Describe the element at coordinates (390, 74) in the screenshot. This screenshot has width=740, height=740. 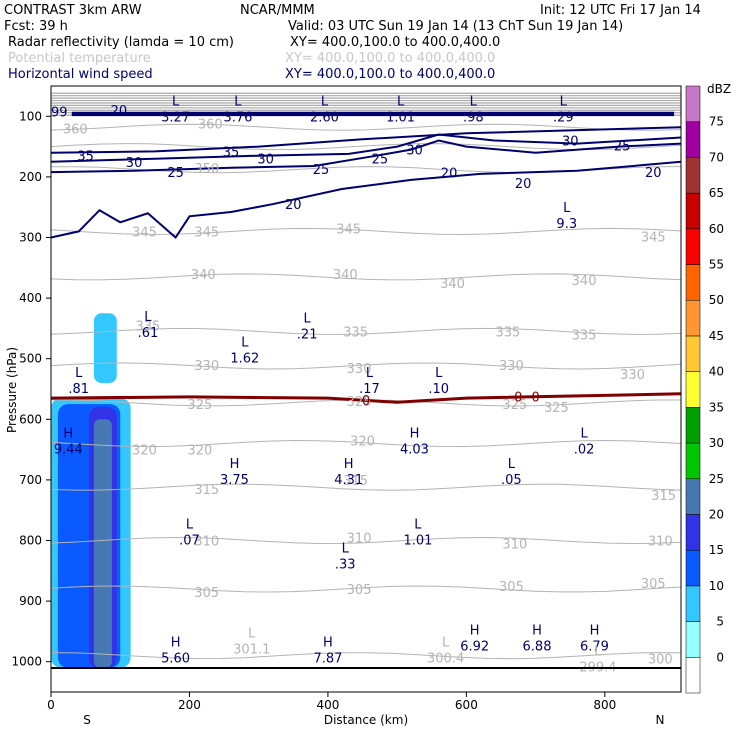
I see `field-xy-wind: XY= 400.0,100.0 to 400.0,400.0` at that location.